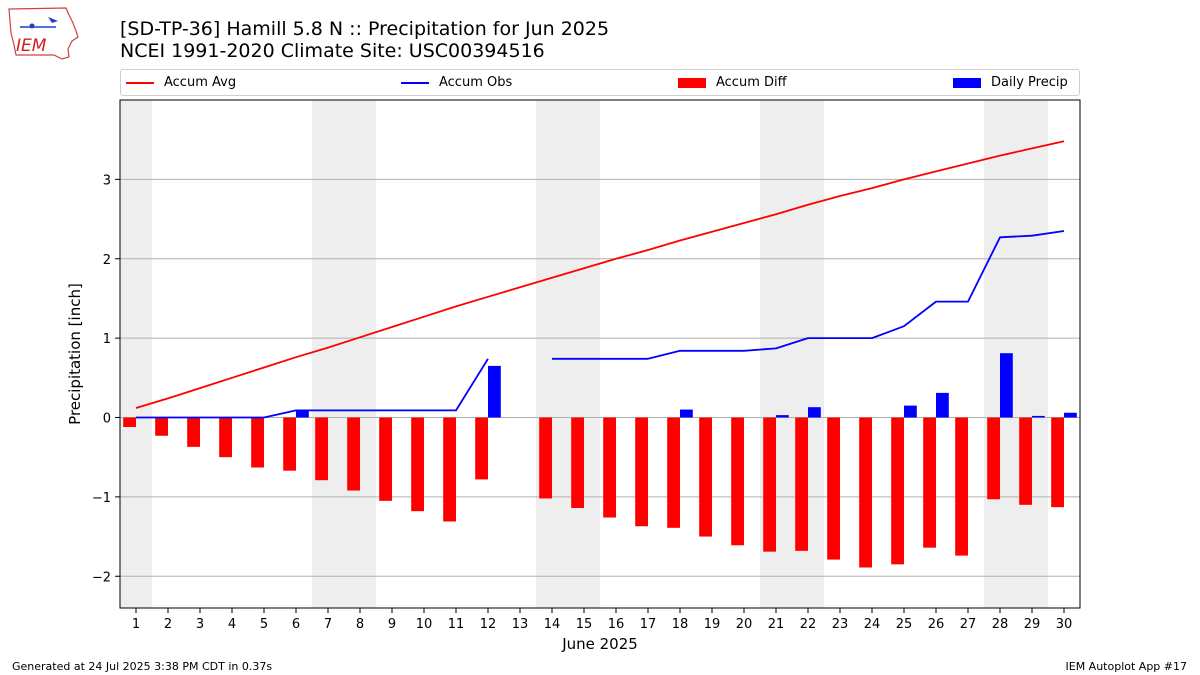  Describe the element at coordinates (107, 339) in the screenshot. I see `y-tick-label: 1` at that location.